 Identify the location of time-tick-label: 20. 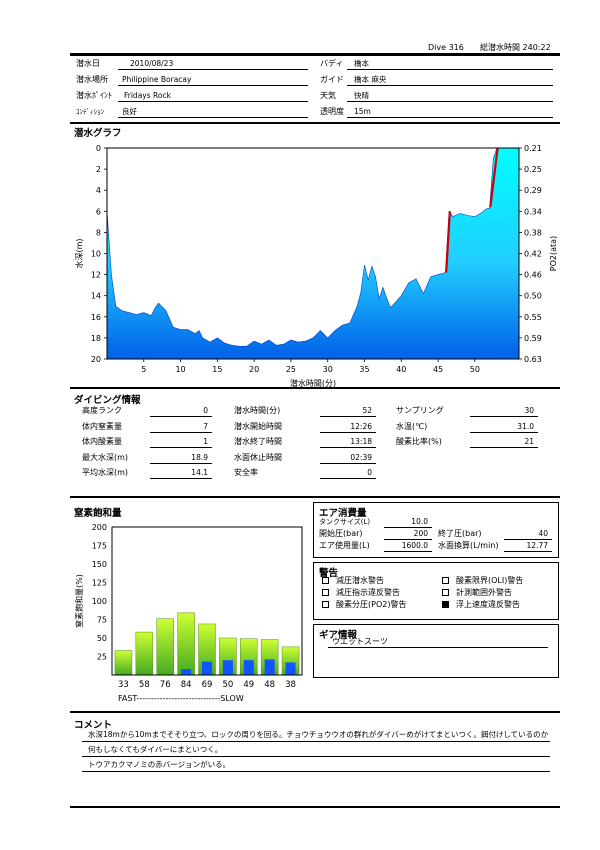
(254, 369).